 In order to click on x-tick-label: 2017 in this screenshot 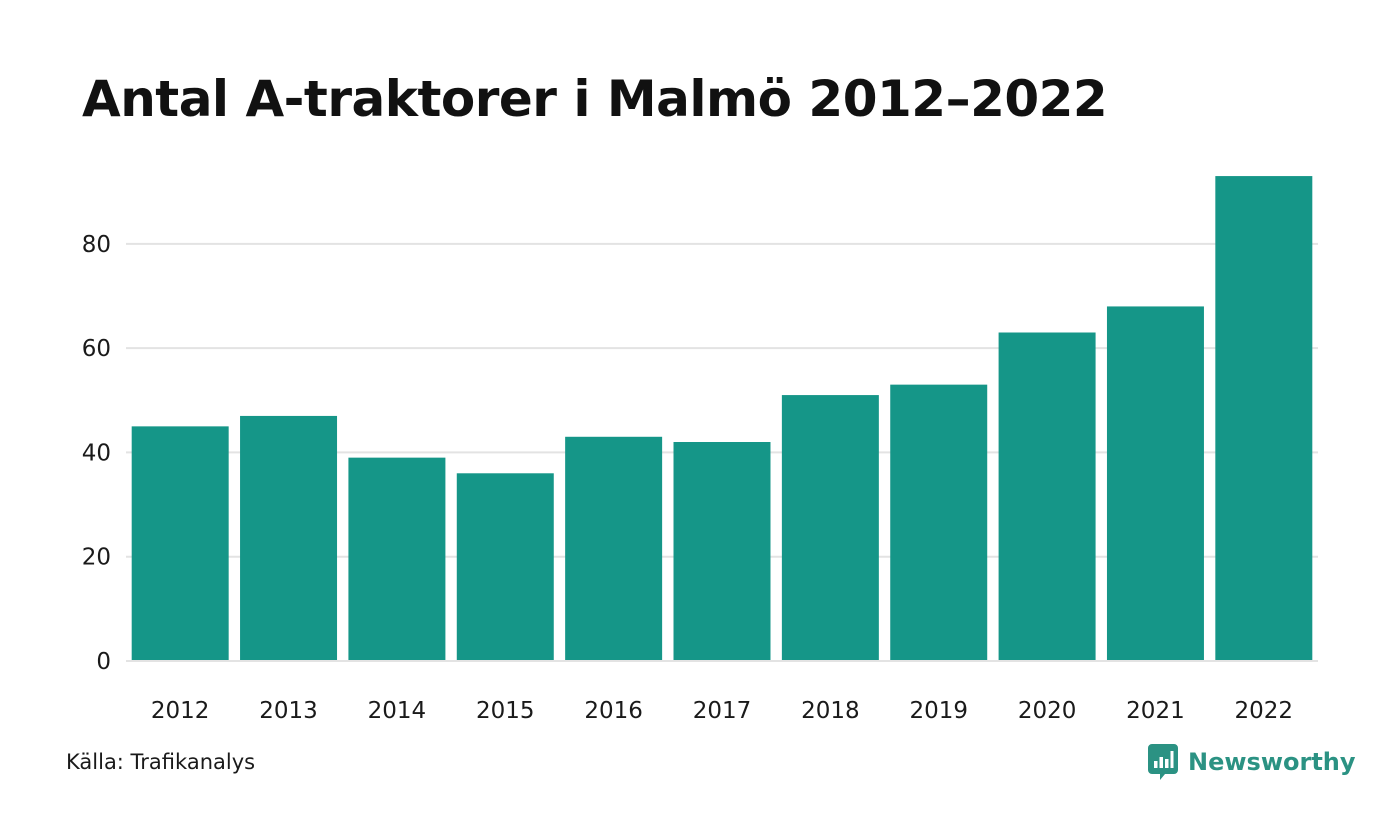, I will do `click(722, 711)`.